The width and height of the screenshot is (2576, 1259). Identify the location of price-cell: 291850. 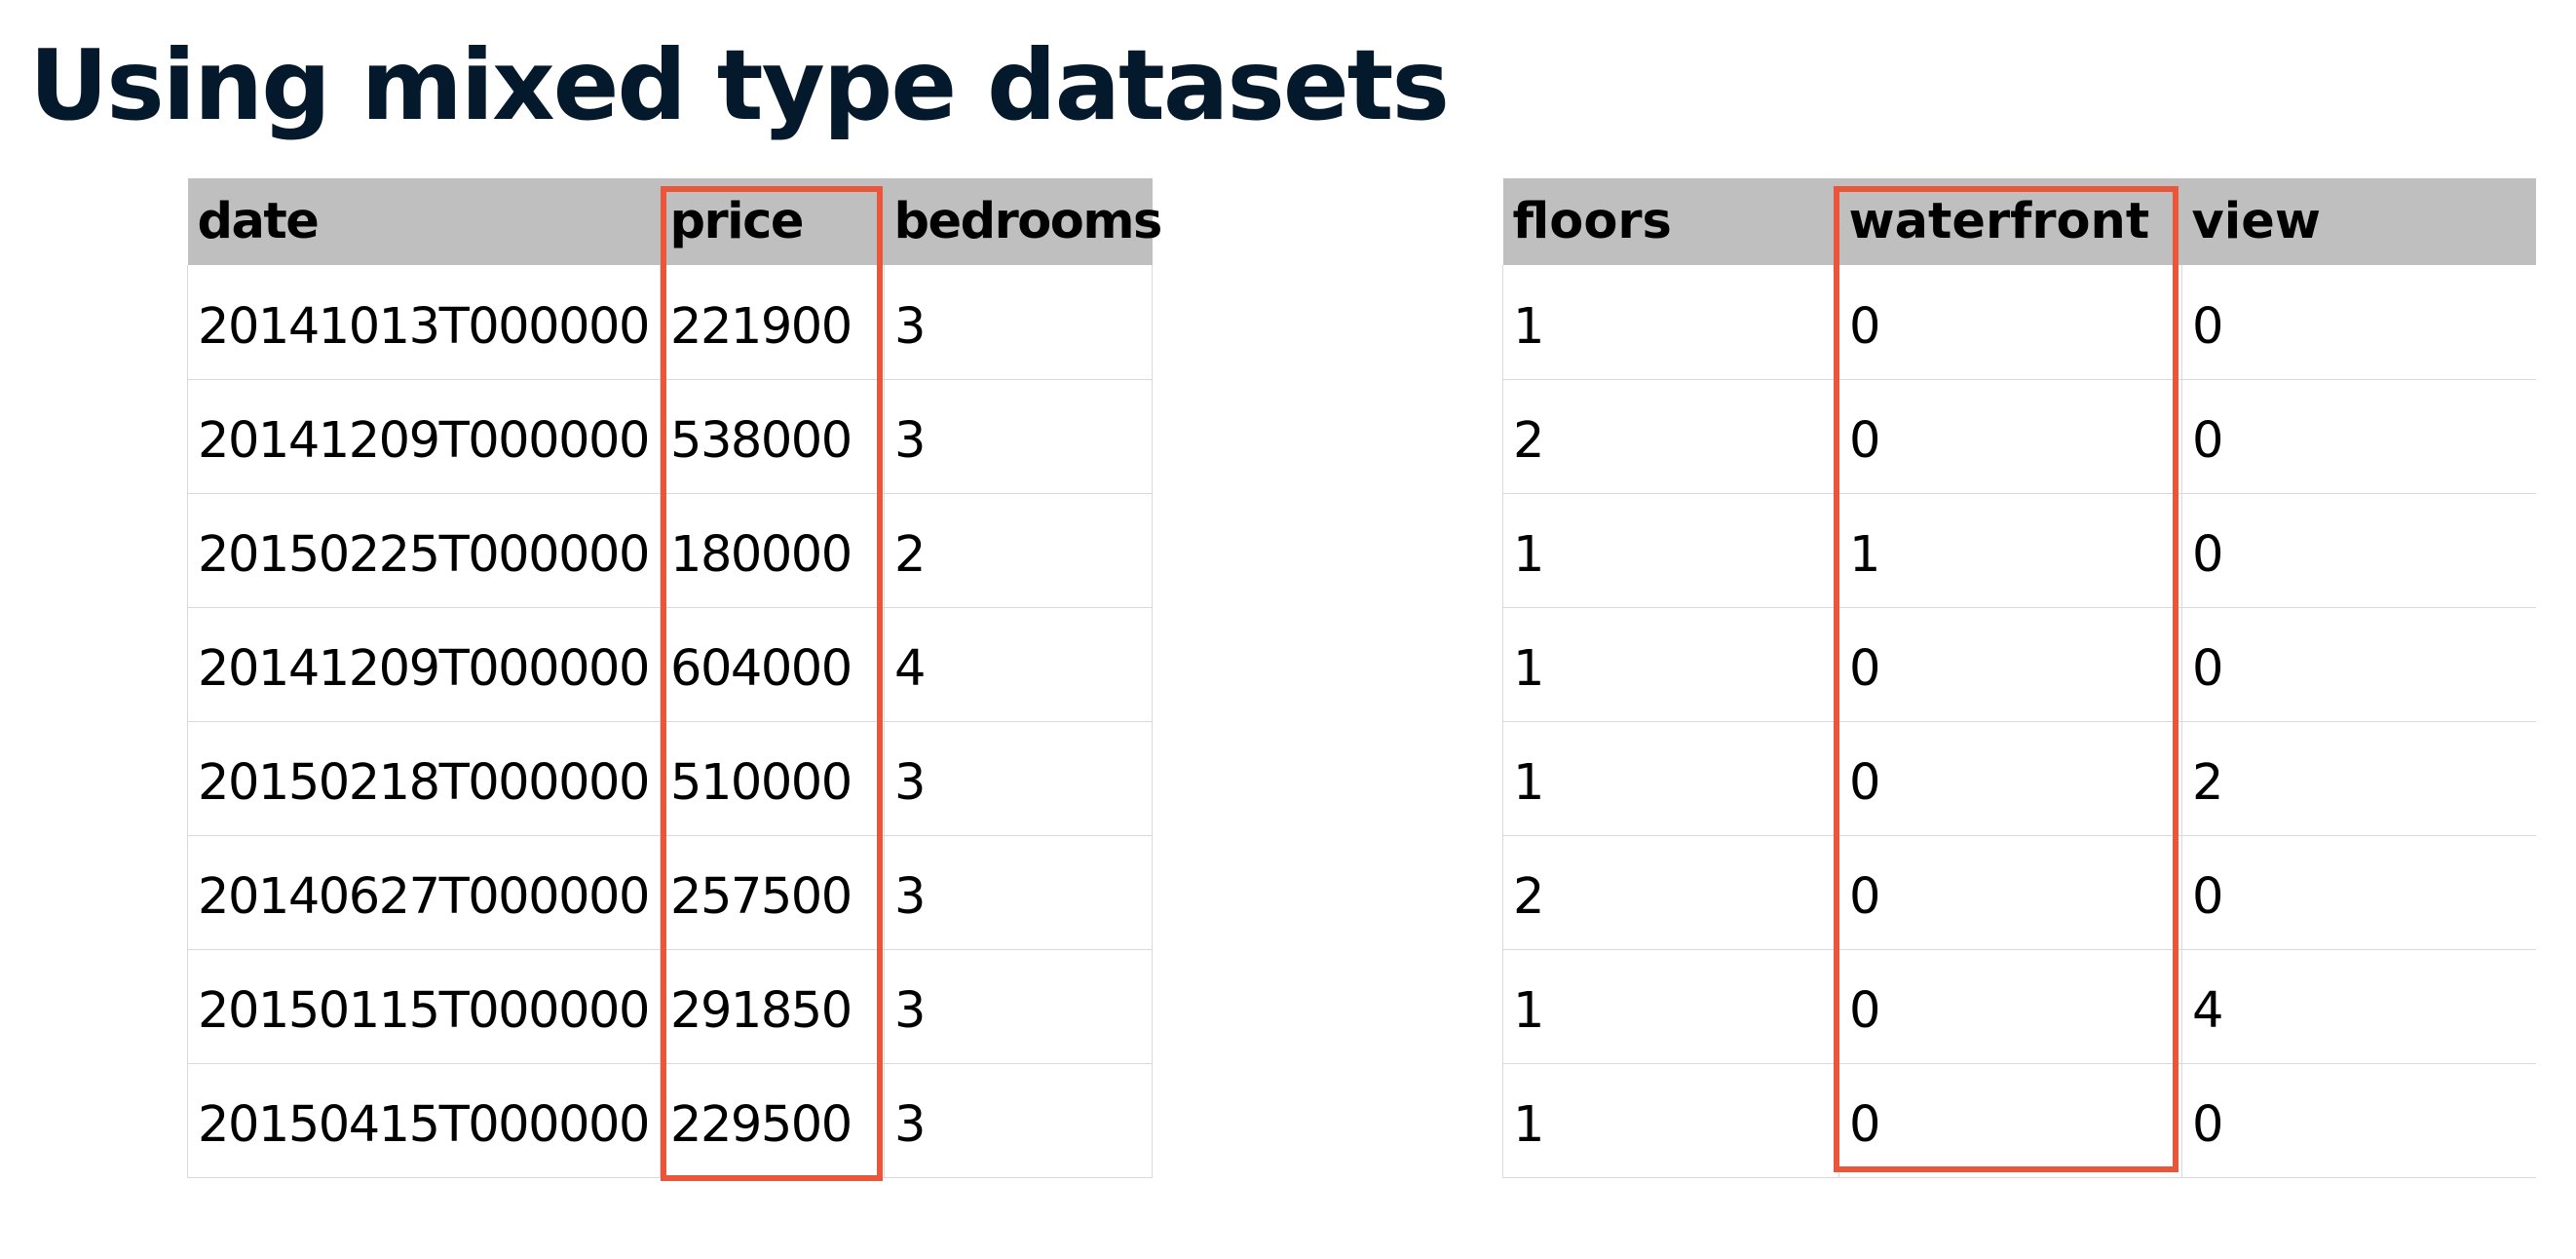
(772, 1007).